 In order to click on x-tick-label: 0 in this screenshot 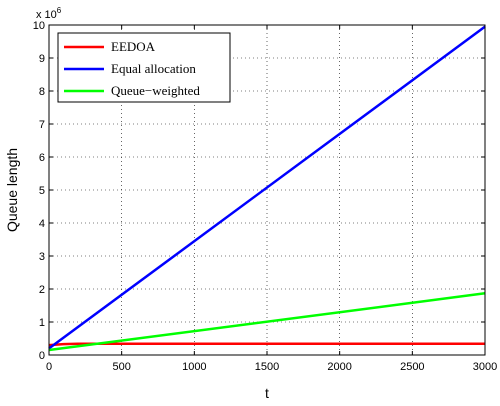, I will do `click(49, 367)`.